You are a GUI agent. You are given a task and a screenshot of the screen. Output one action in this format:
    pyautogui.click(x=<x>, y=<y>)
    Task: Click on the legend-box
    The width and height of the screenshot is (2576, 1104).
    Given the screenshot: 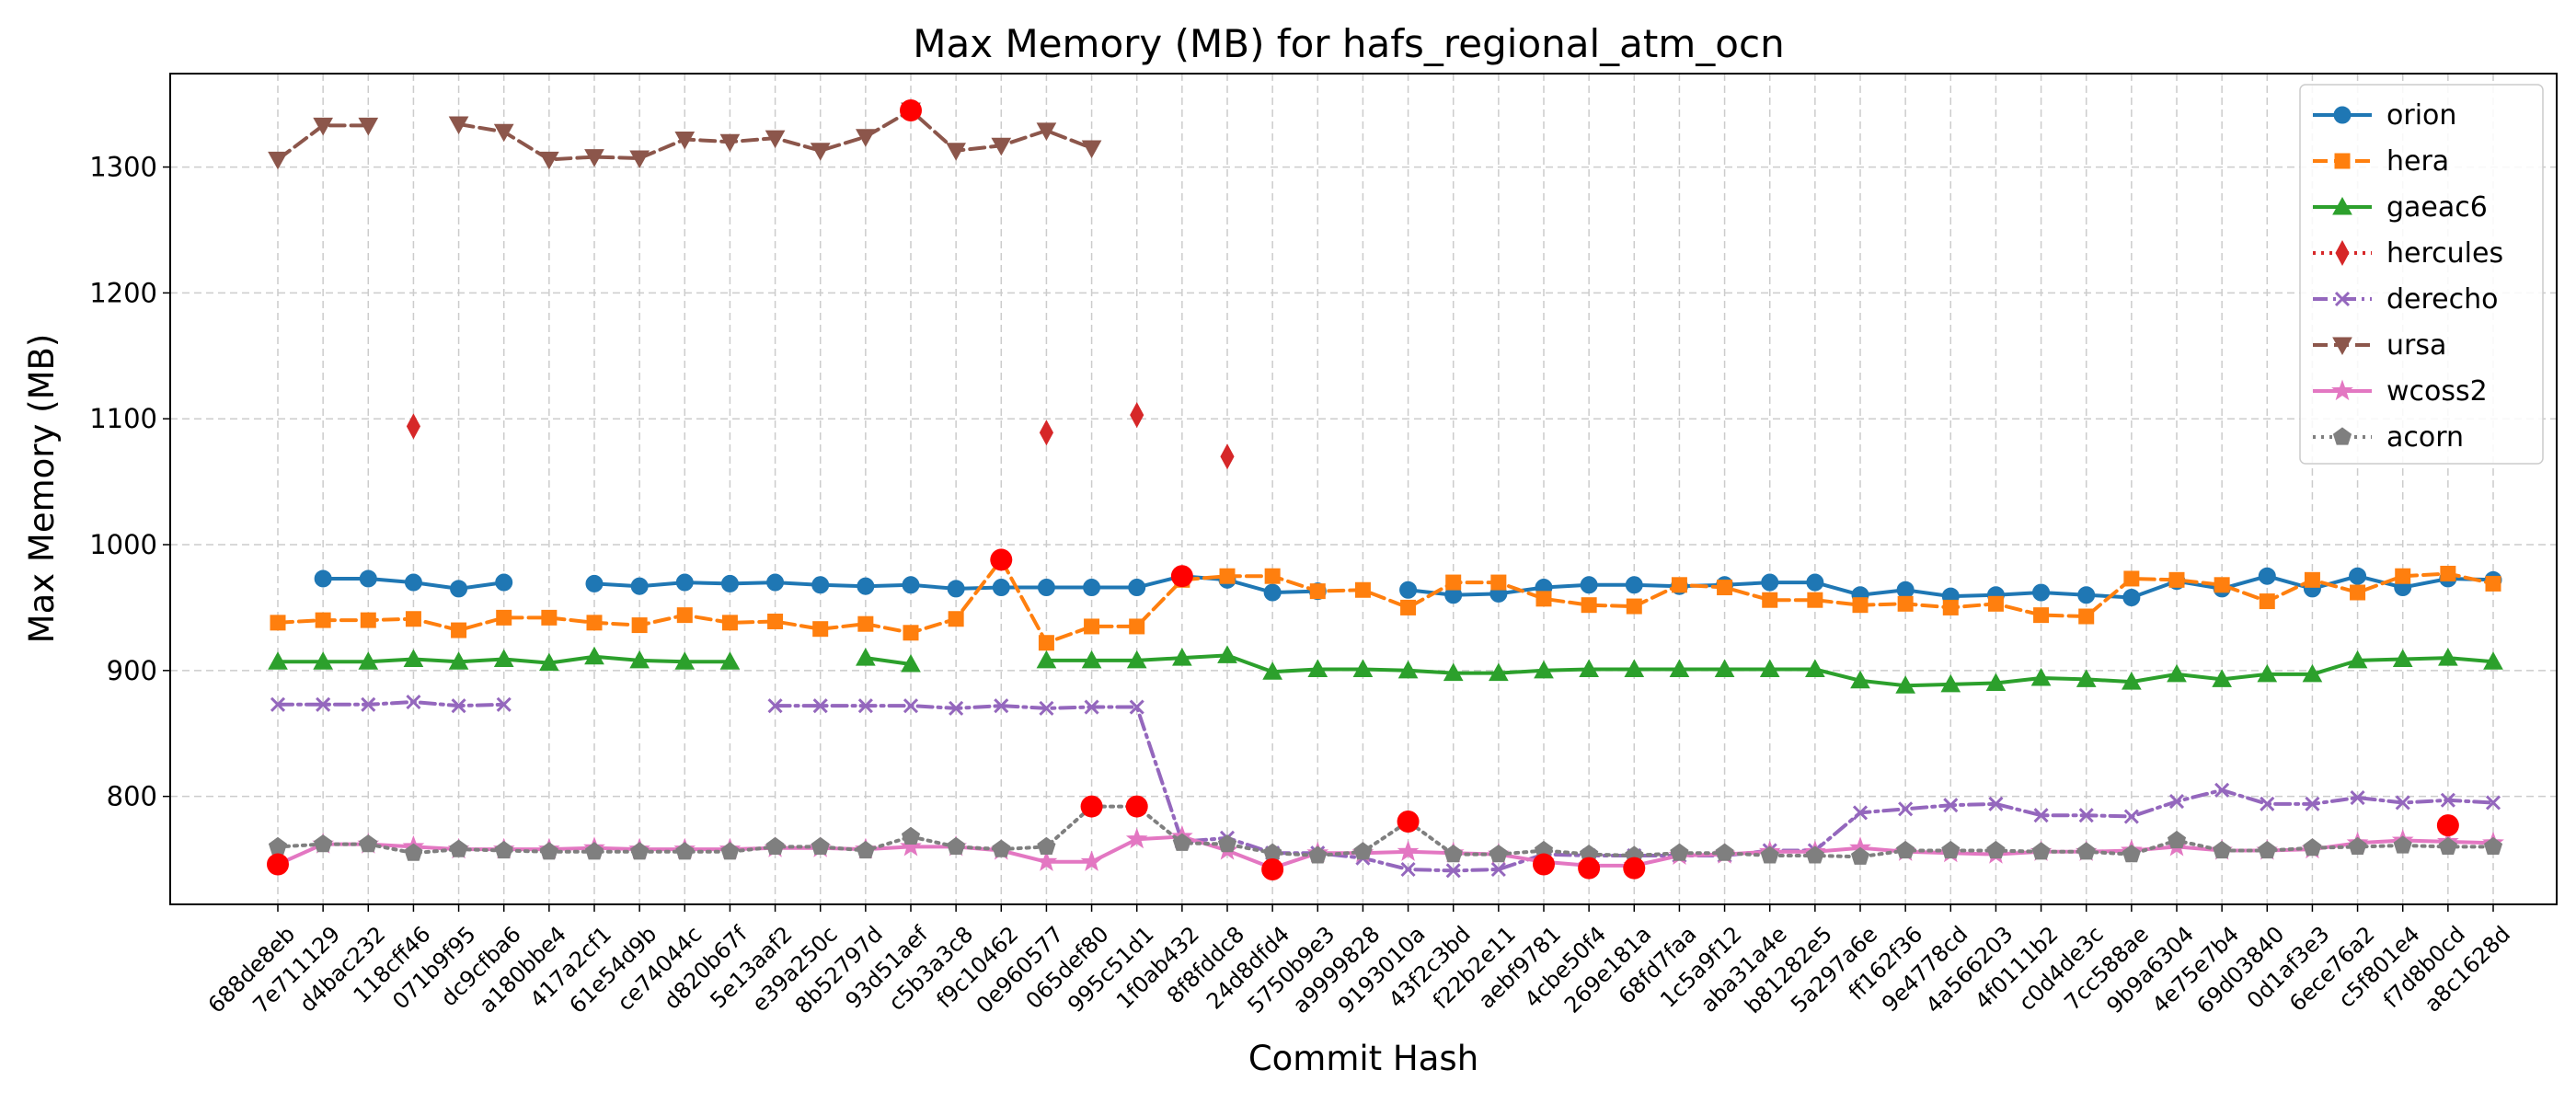 What is the action you would take?
    pyautogui.click(x=2421, y=274)
    